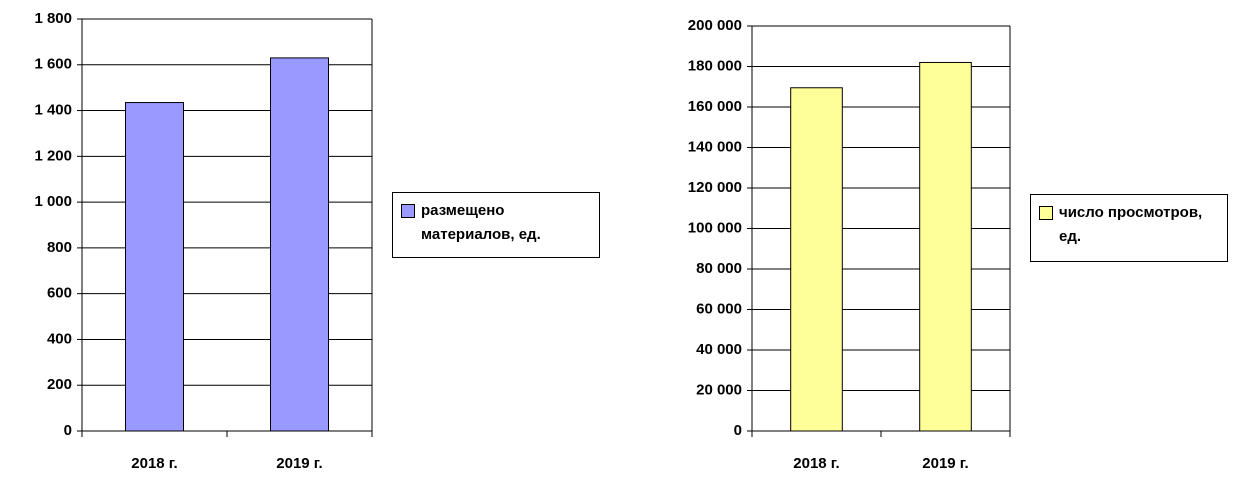  Describe the element at coordinates (53, 110) in the screenshot. I see `y-tick-label: 1 400` at that location.